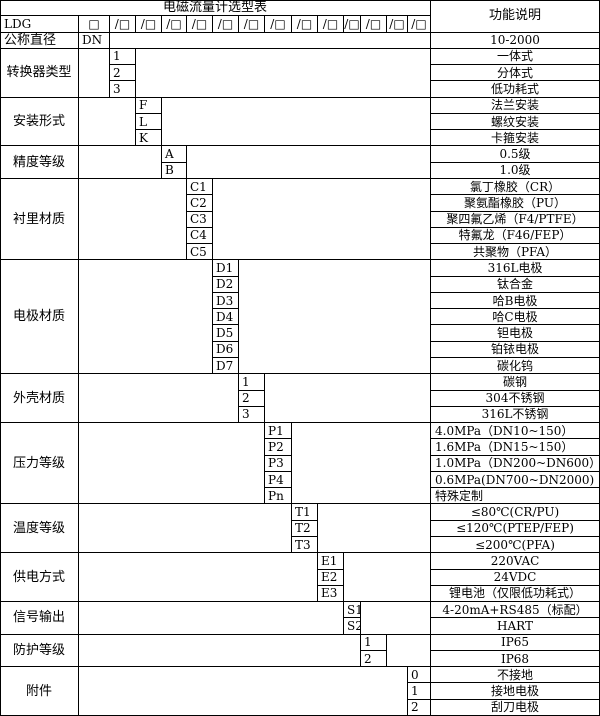 The width and height of the screenshot is (600, 716). Describe the element at coordinates (515, 301) in the screenshot. I see `option-description: 哈B电极` at that location.